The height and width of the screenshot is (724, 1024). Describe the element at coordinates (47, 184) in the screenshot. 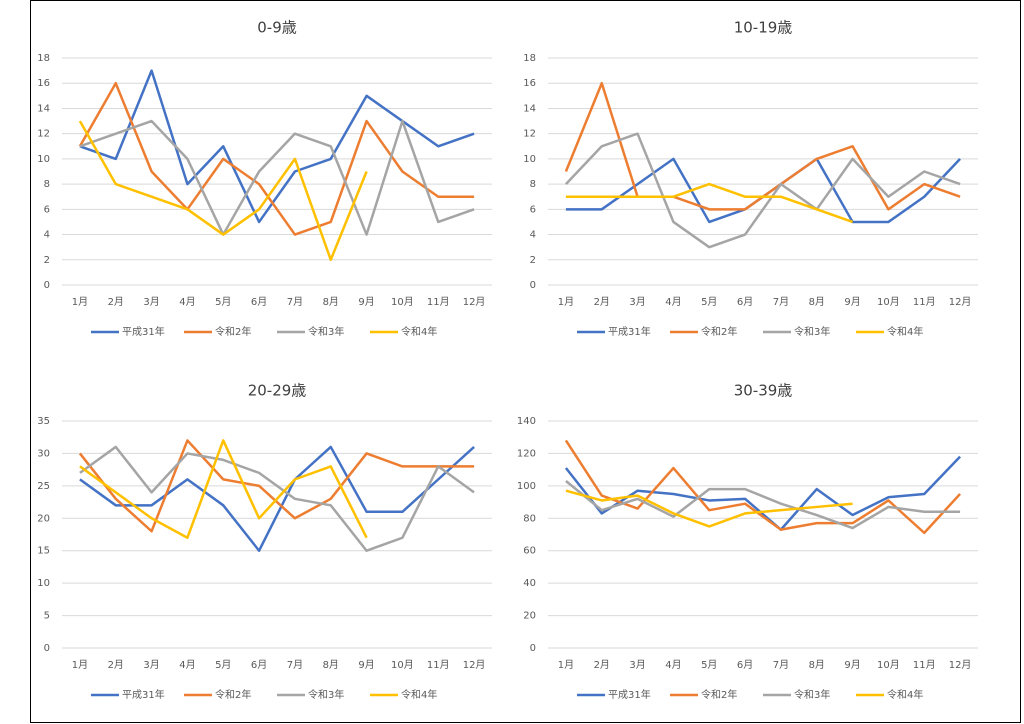

I see `y-tick-label: 8` at that location.